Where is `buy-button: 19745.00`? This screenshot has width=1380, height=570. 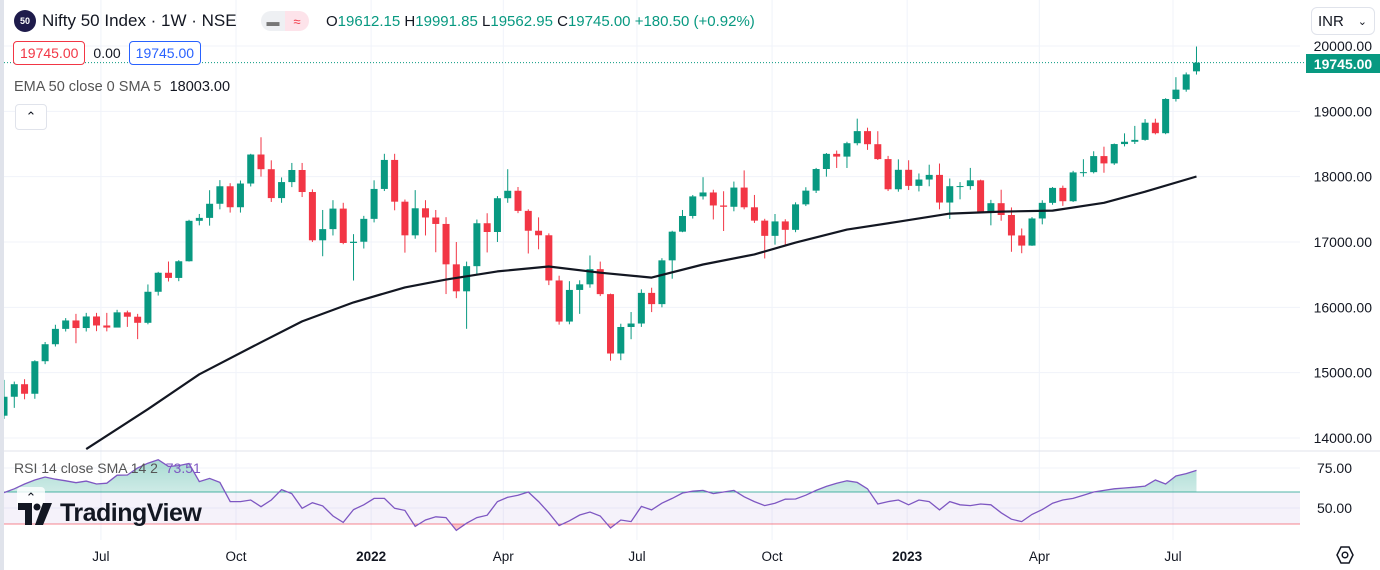
buy-button: 19745.00 is located at coordinates (165, 53).